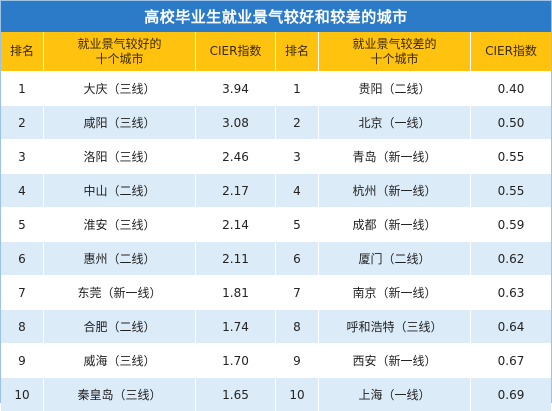 This screenshot has width=552, height=411. Describe the element at coordinates (276, 16) in the screenshot. I see `table-title: 高校毕业生就业景气较好和较差的城市` at that location.